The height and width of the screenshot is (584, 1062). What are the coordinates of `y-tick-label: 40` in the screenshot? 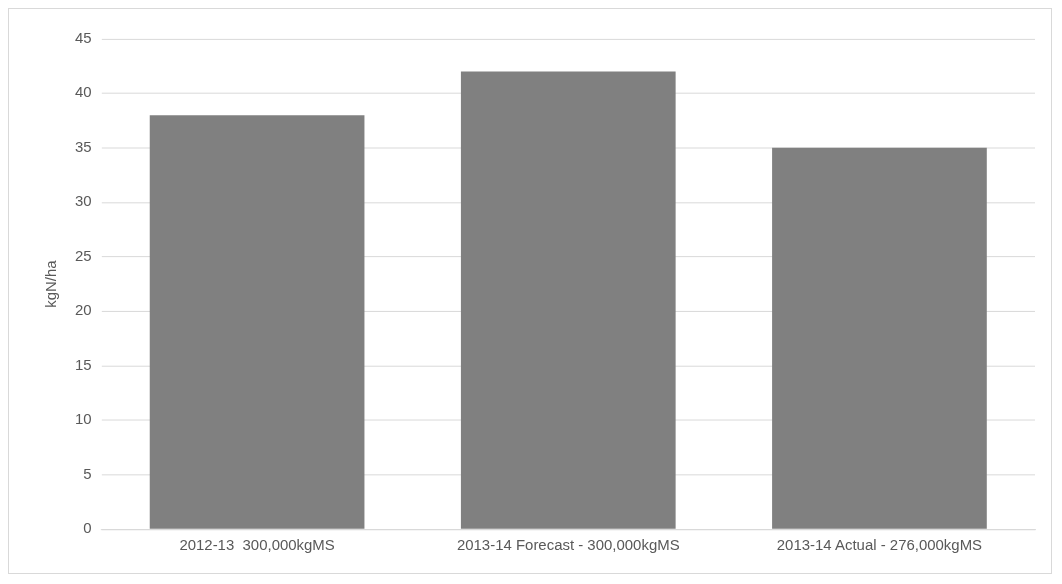 It's located at (83, 92).